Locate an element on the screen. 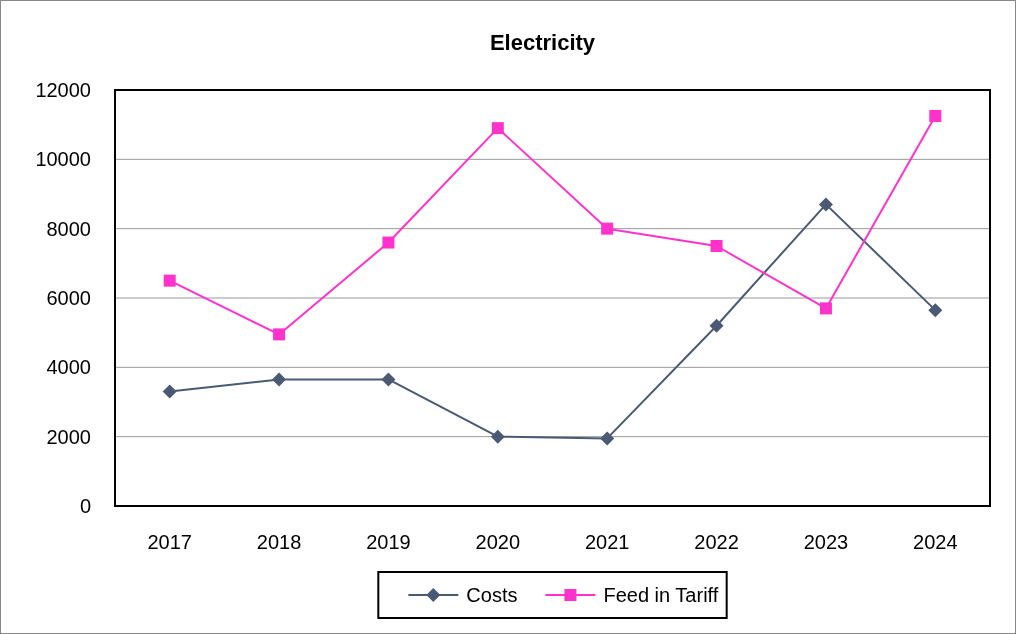  y-tick-label: 0 is located at coordinates (85, 506).